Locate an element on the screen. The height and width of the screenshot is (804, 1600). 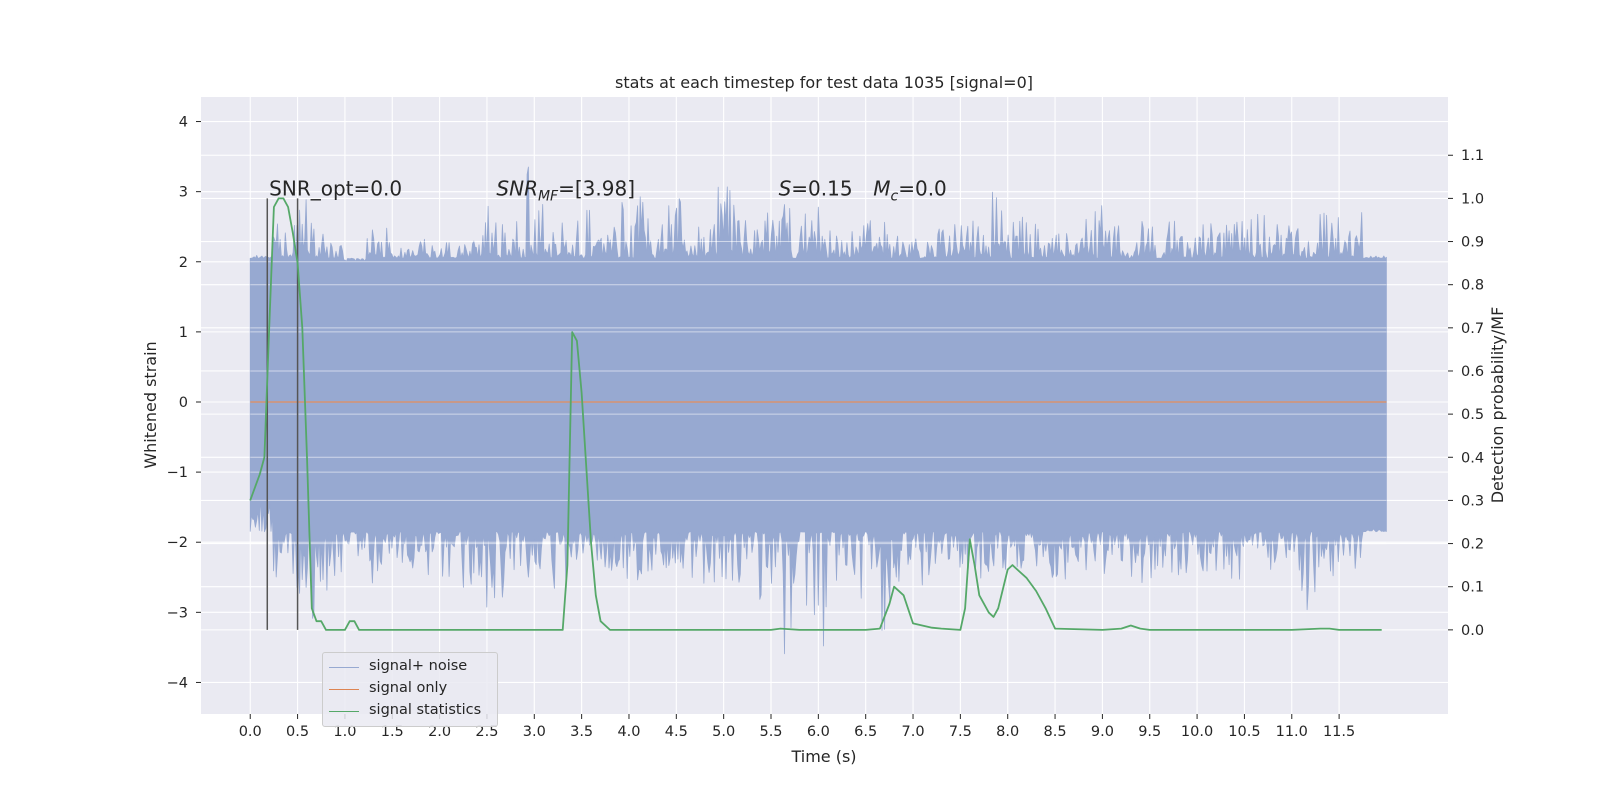
annotation-snr-mf-part: SNR is located at coordinates (517, 188).